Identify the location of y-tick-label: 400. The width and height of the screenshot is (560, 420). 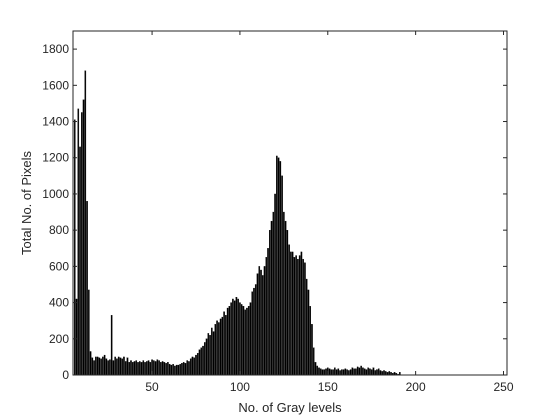
(59, 303).